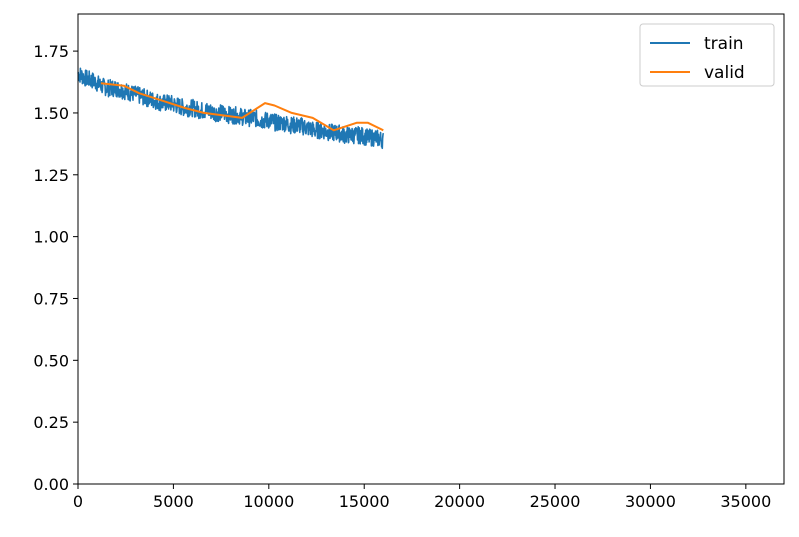  Describe the element at coordinates (51, 298) in the screenshot. I see `y-tick-label: 0.75` at that location.